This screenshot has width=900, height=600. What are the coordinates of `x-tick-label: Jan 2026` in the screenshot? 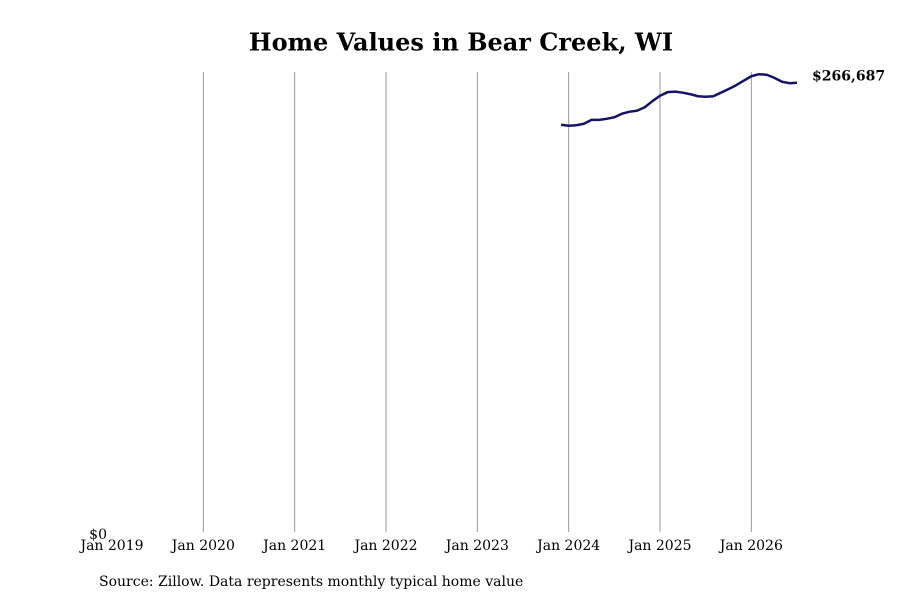 It's located at (750, 546).